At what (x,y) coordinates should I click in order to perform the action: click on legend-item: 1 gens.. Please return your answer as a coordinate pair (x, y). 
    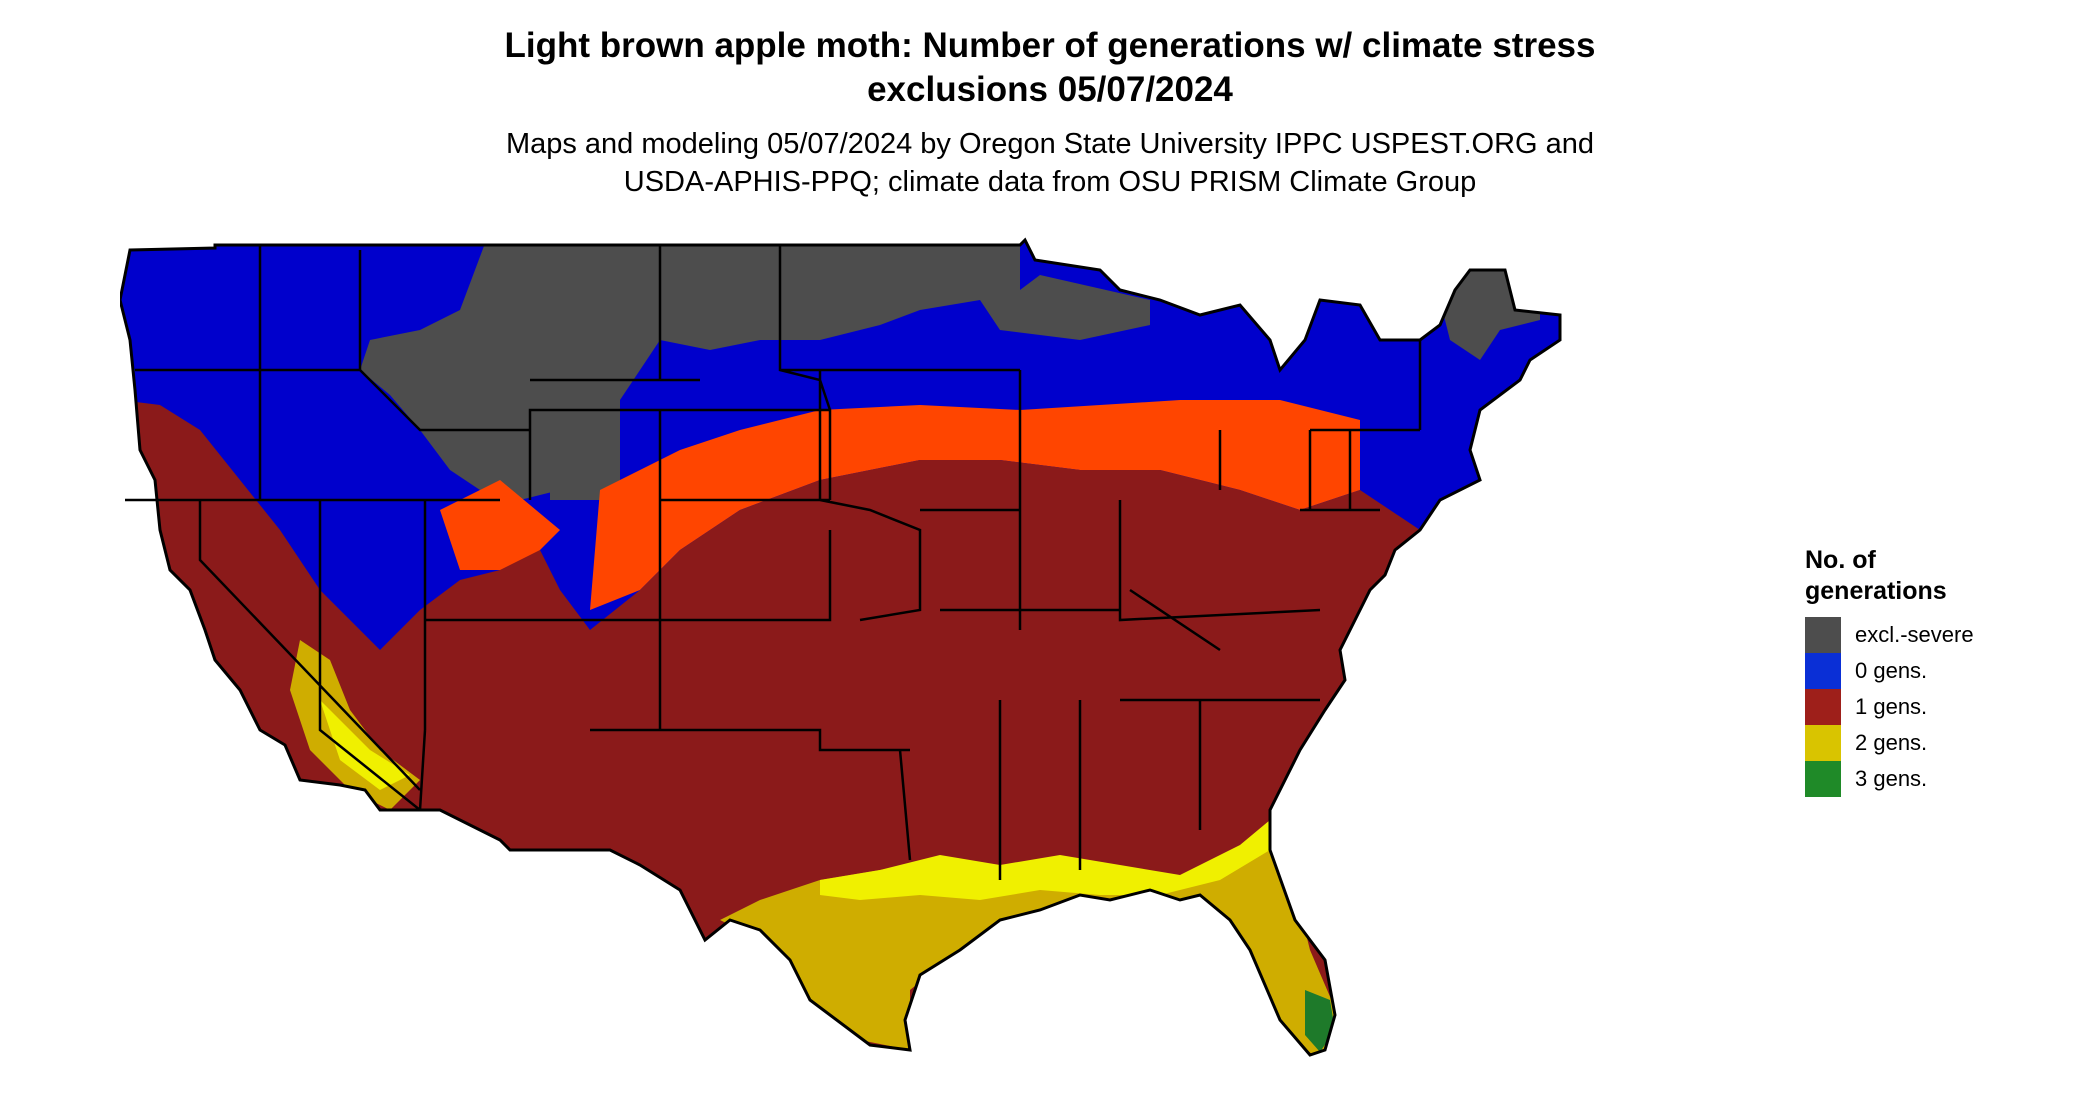
    Looking at the image, I should click on (1935, 707).